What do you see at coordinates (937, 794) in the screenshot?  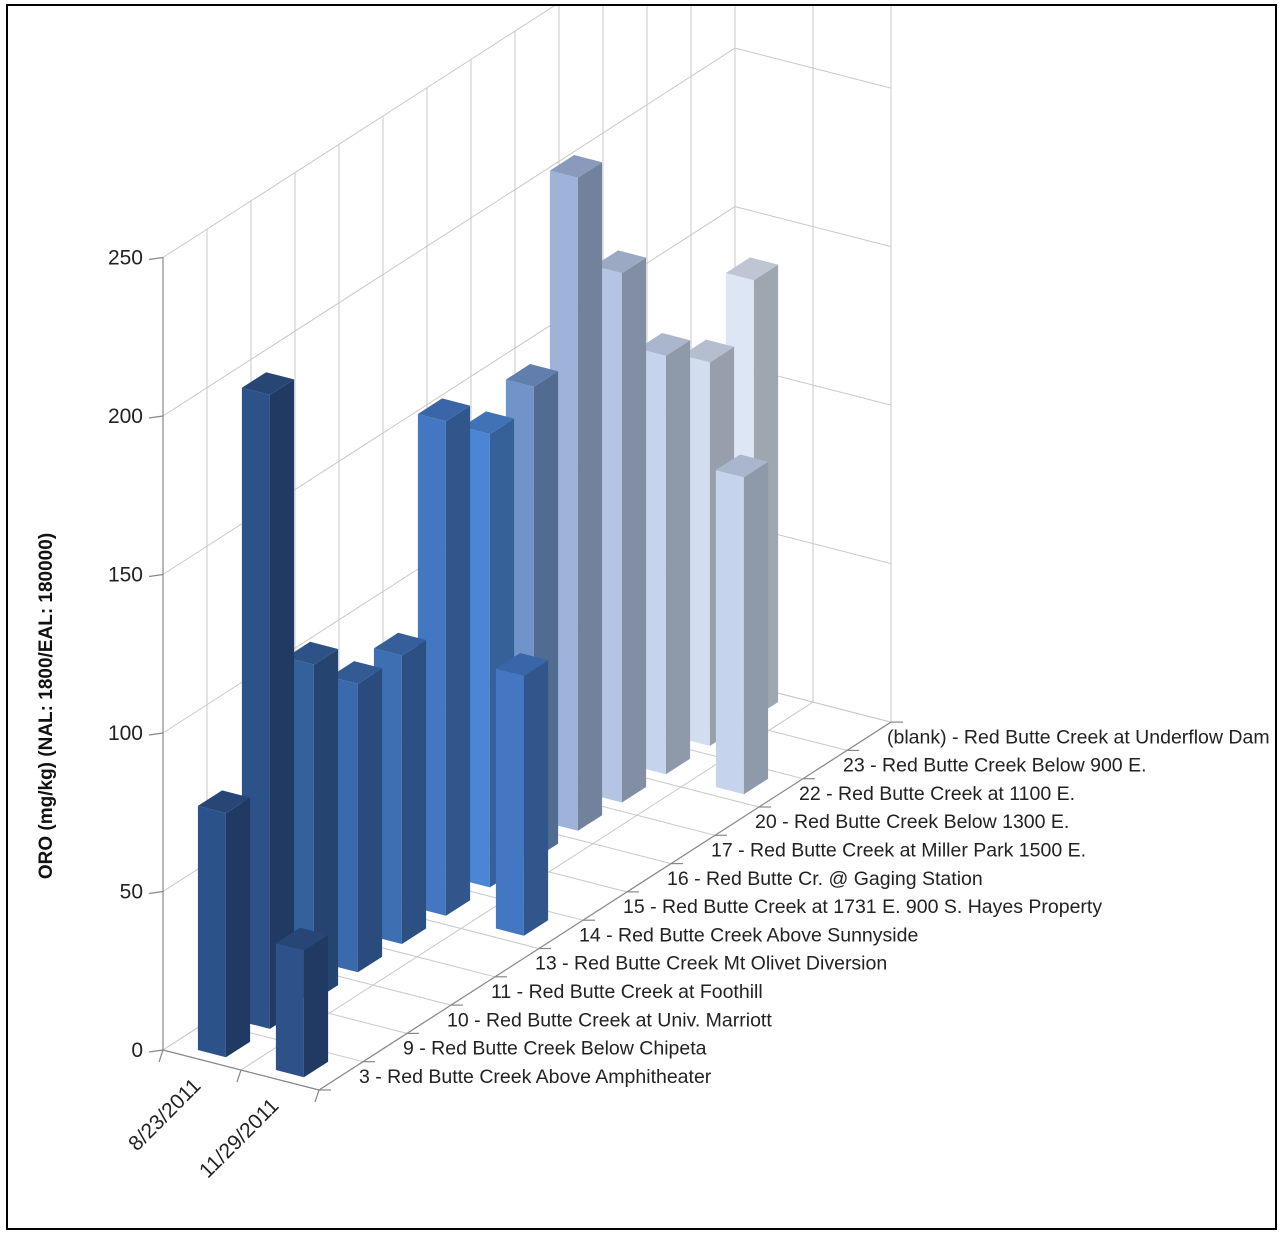 I see `site-label: 22 - Red Butte Creek at 1100 E.` at bounding box center [937, 794].